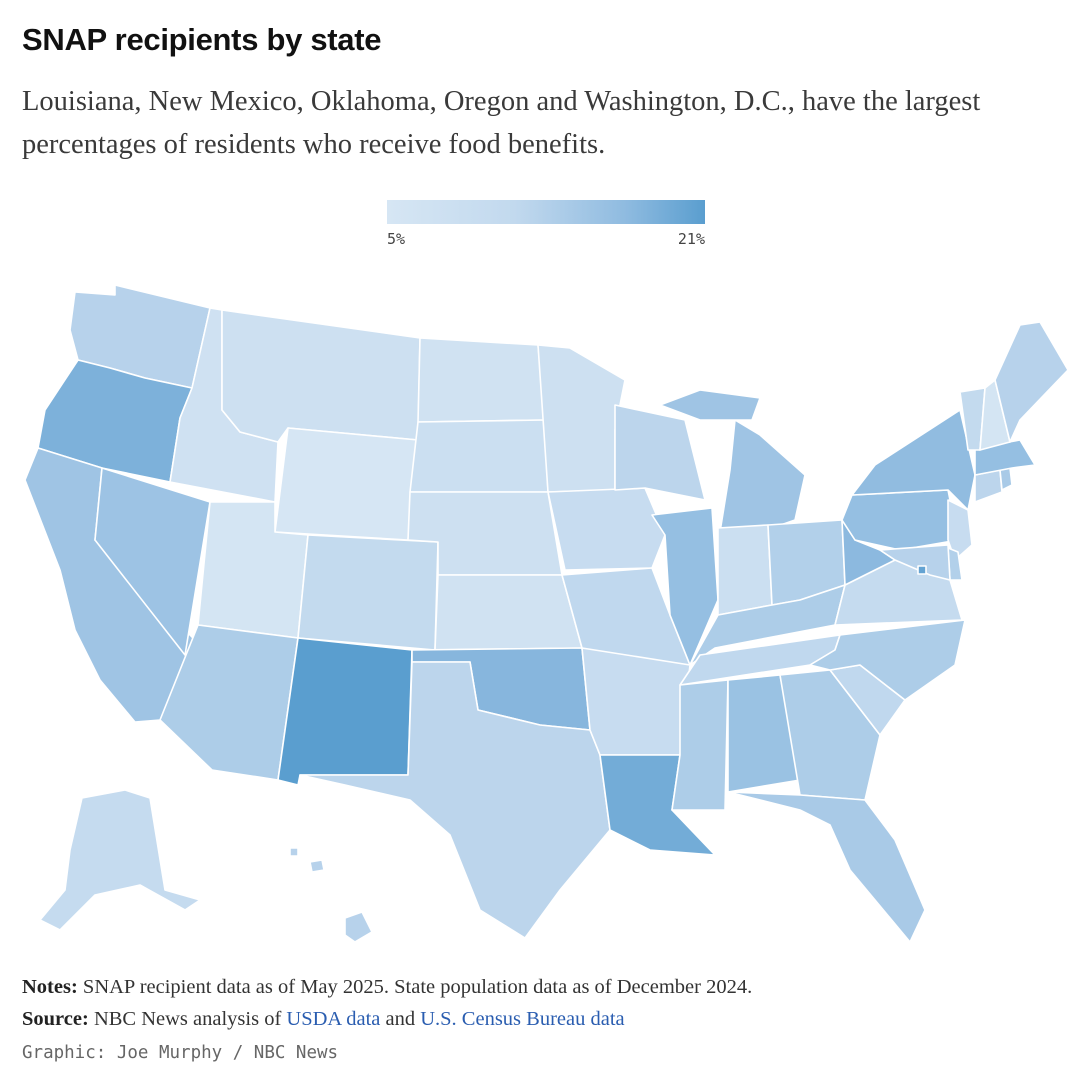  What do you see at coordinates (180, 1053) in the screenshot?
I see `graphic-credit: Graphic: Joe Murphy / NBC News` at bounding box center [180, 1053].